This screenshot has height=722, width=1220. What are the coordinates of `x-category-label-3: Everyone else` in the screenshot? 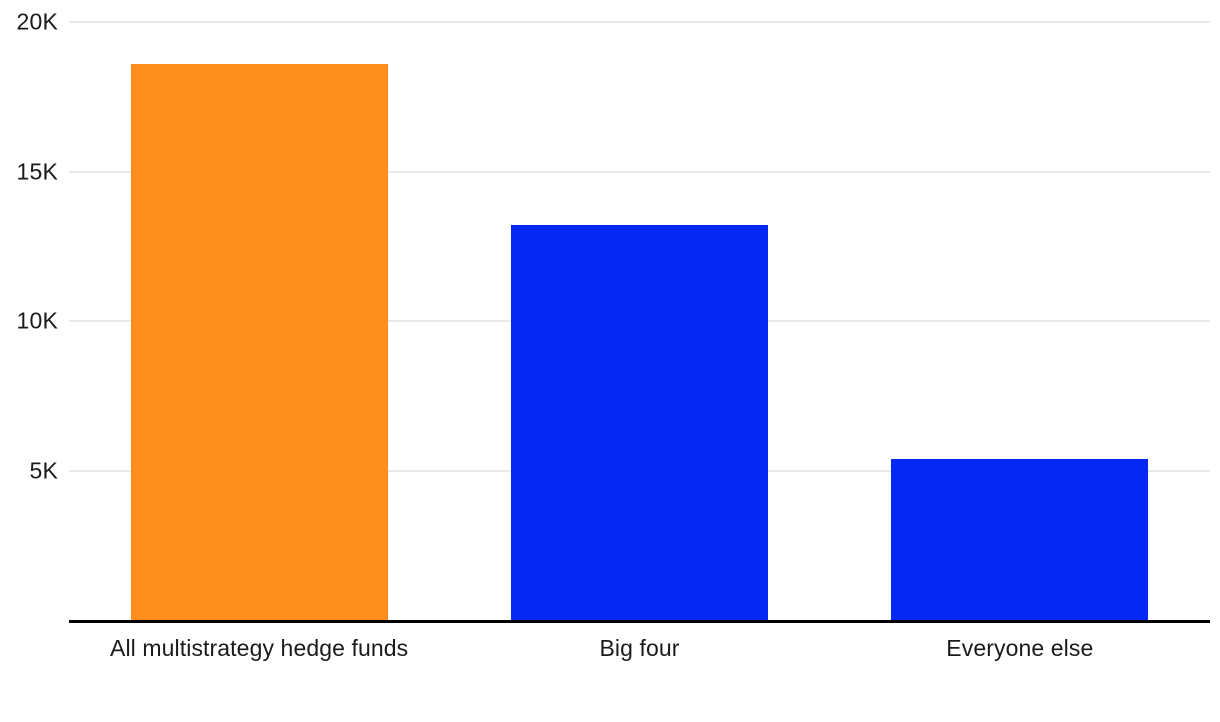 It's located at (1020, 648).